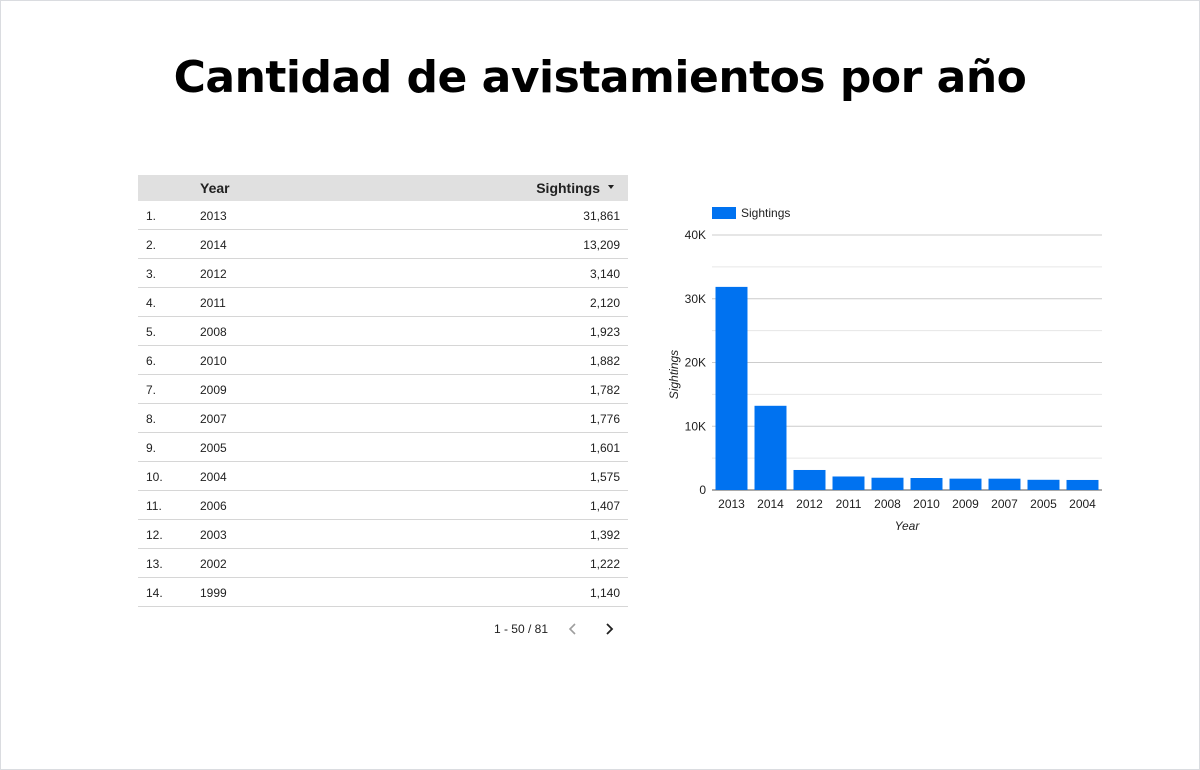 The image size is (1200, 770). What do you see at coordinates (604, 274) in the screenshot?
I see `row-sightings: 3,140` at bounding box center [604, 274].